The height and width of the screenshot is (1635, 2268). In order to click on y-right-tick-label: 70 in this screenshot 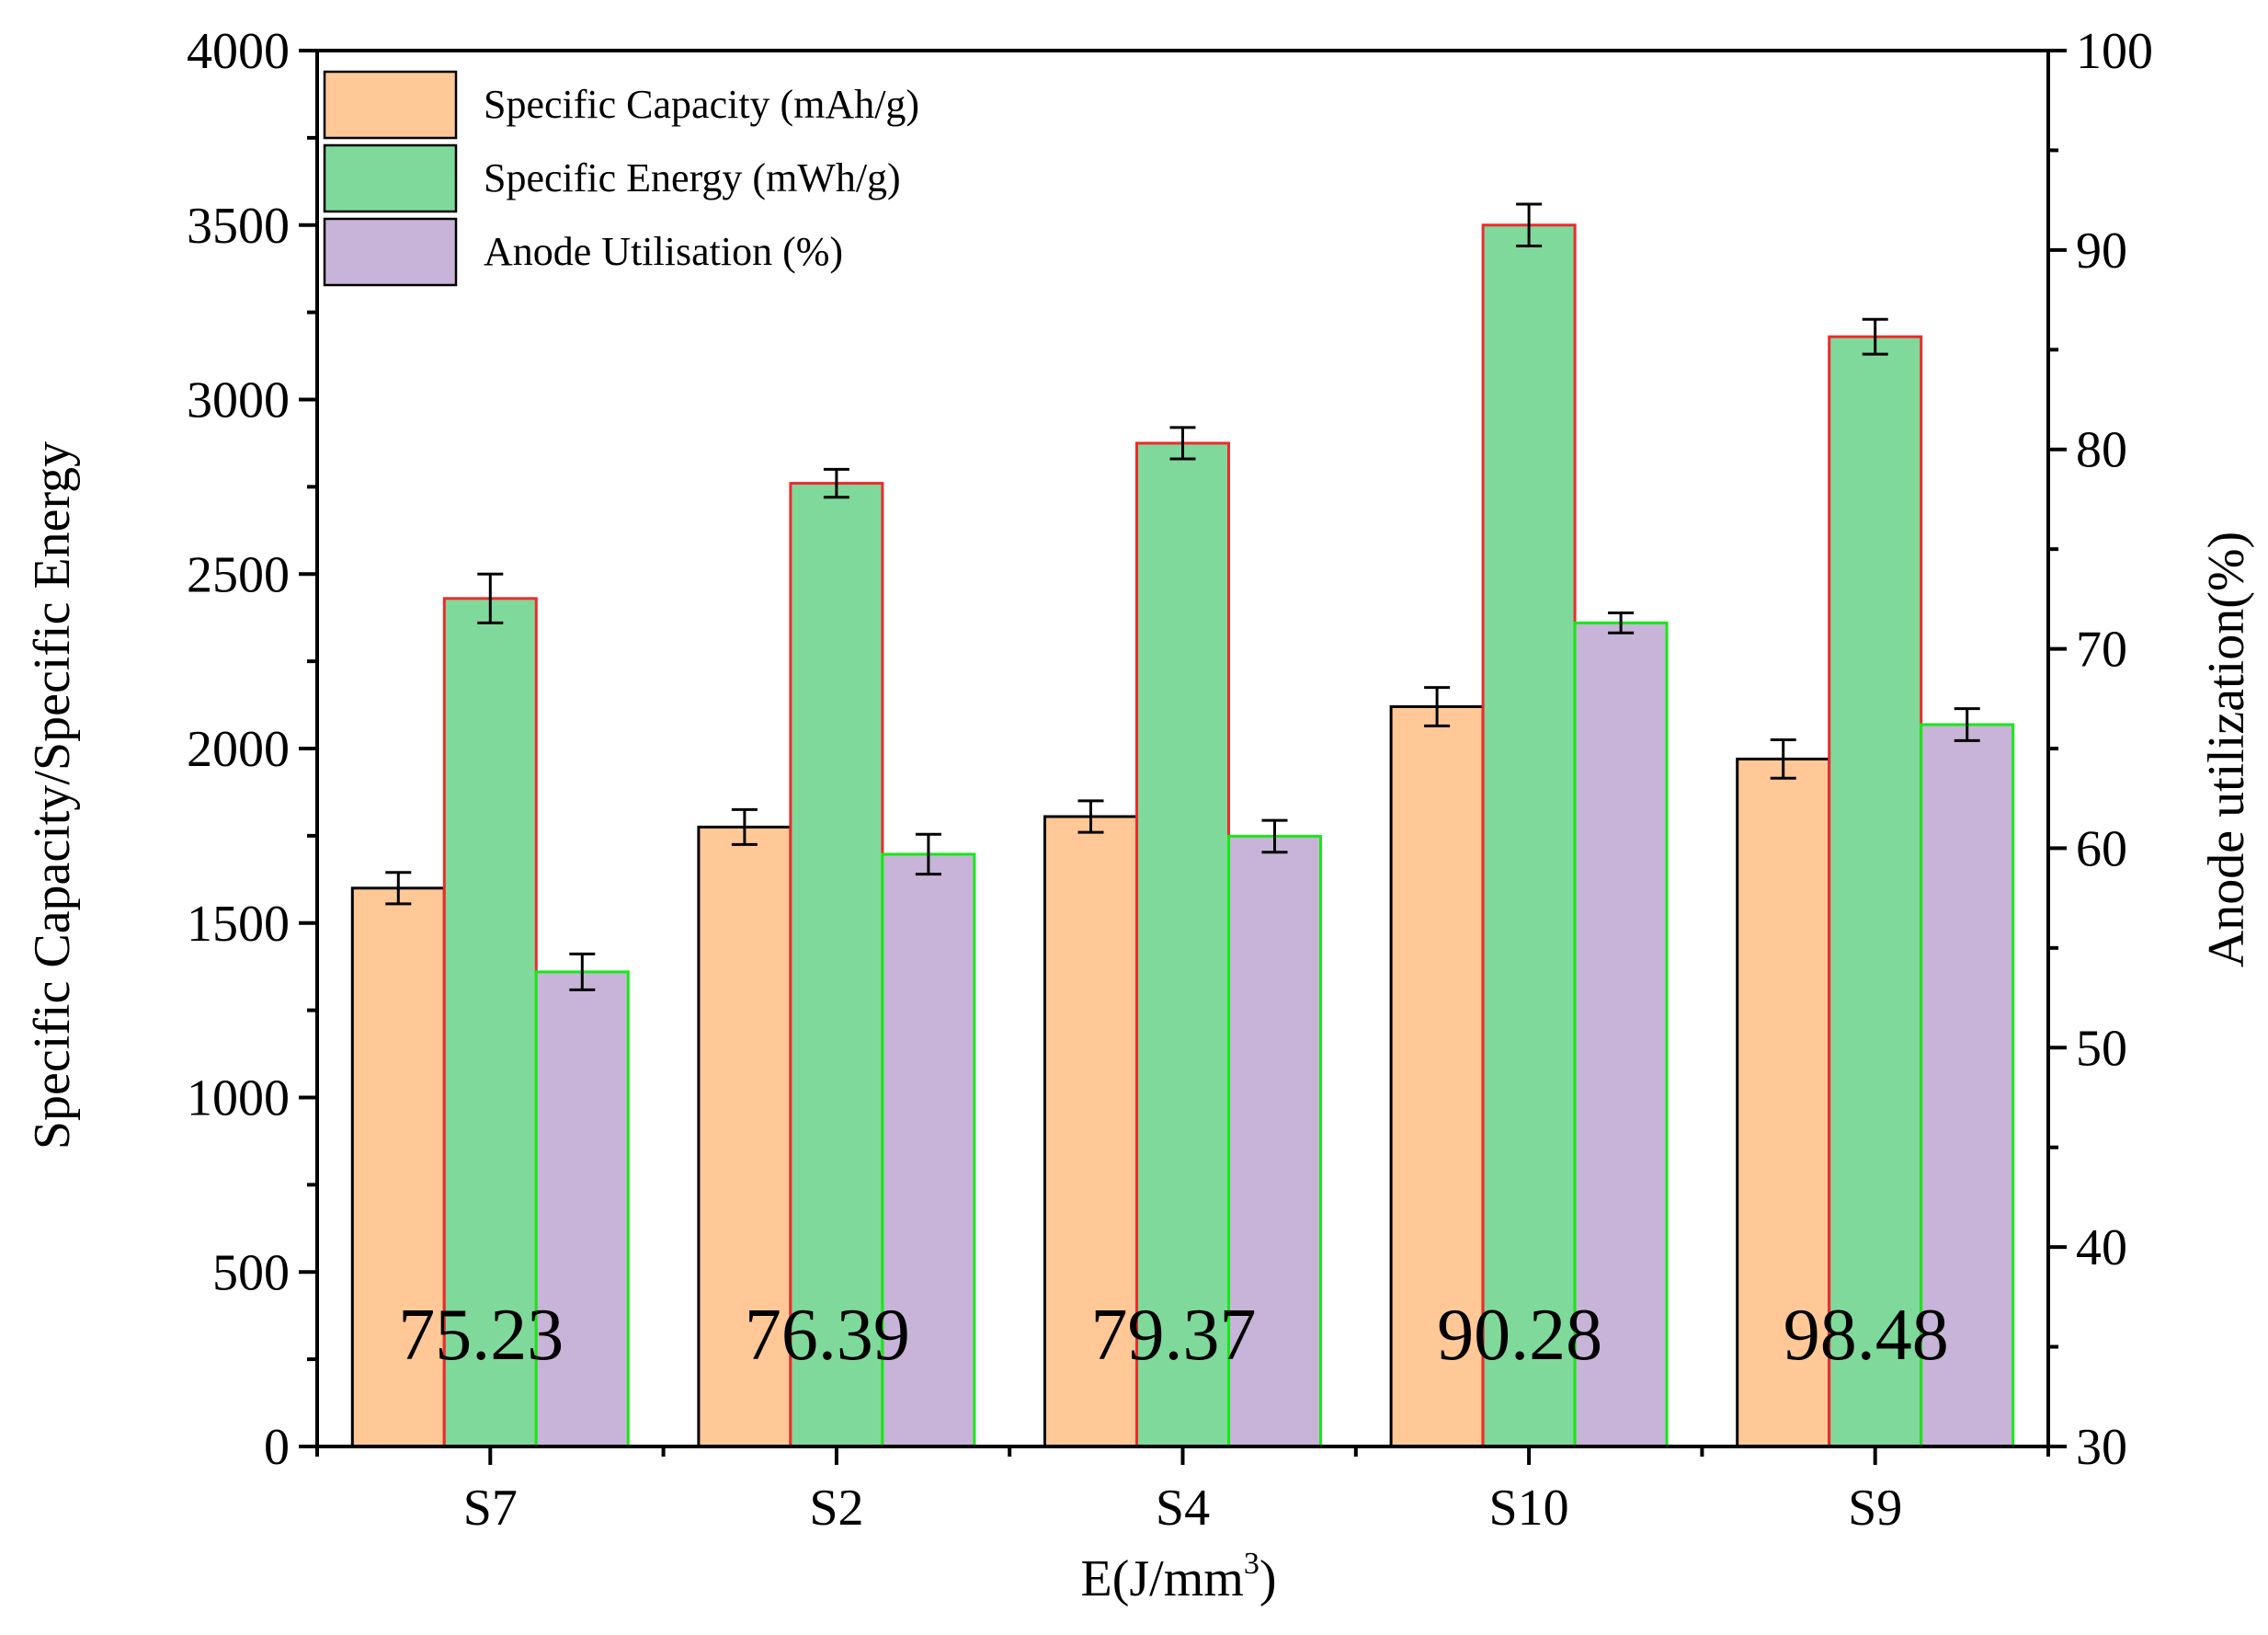, I will do `click(2102, 650)`.